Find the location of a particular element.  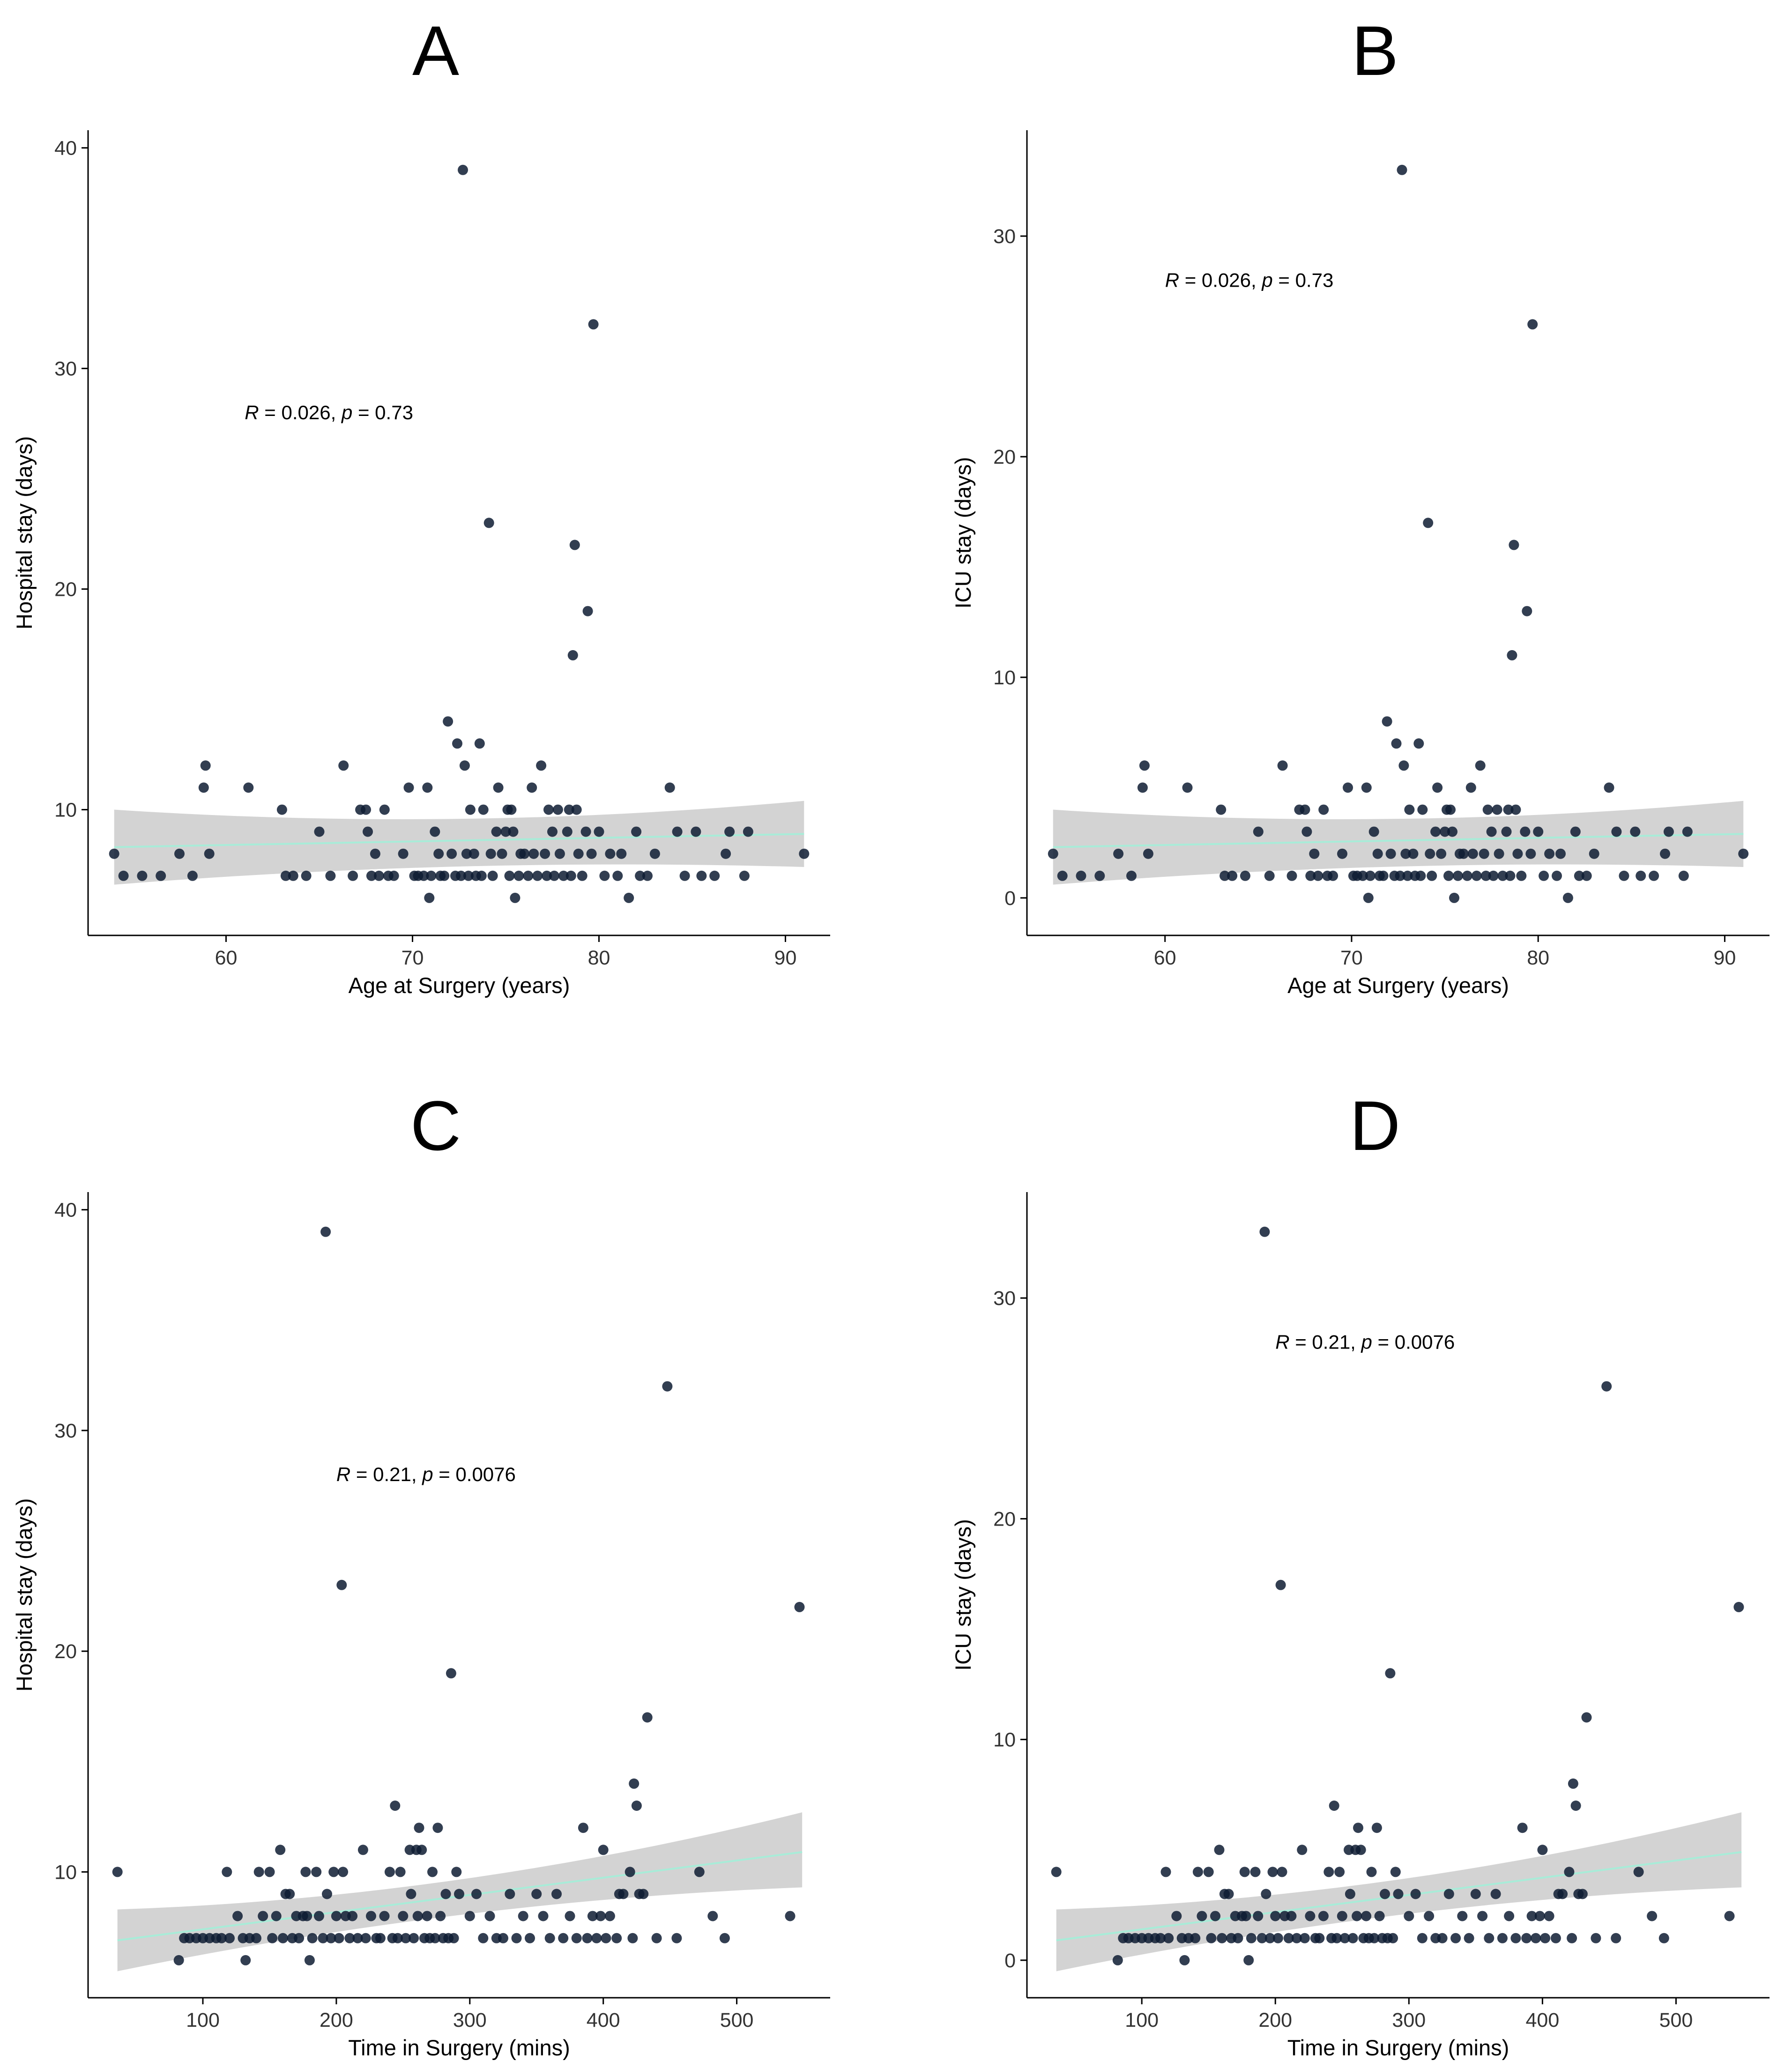

annotation-r-symbol: R is located at coordinates (1282, 1342).